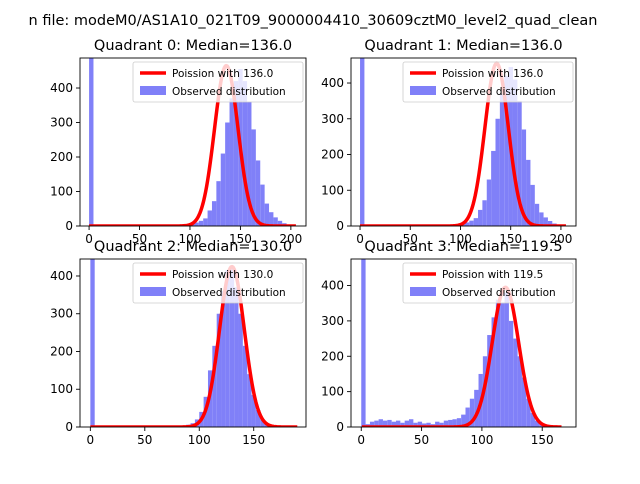 This screenshot has height=484, width=640. I want to click on legend-label-poisson: Poission with 119.5, so click(492, 275).